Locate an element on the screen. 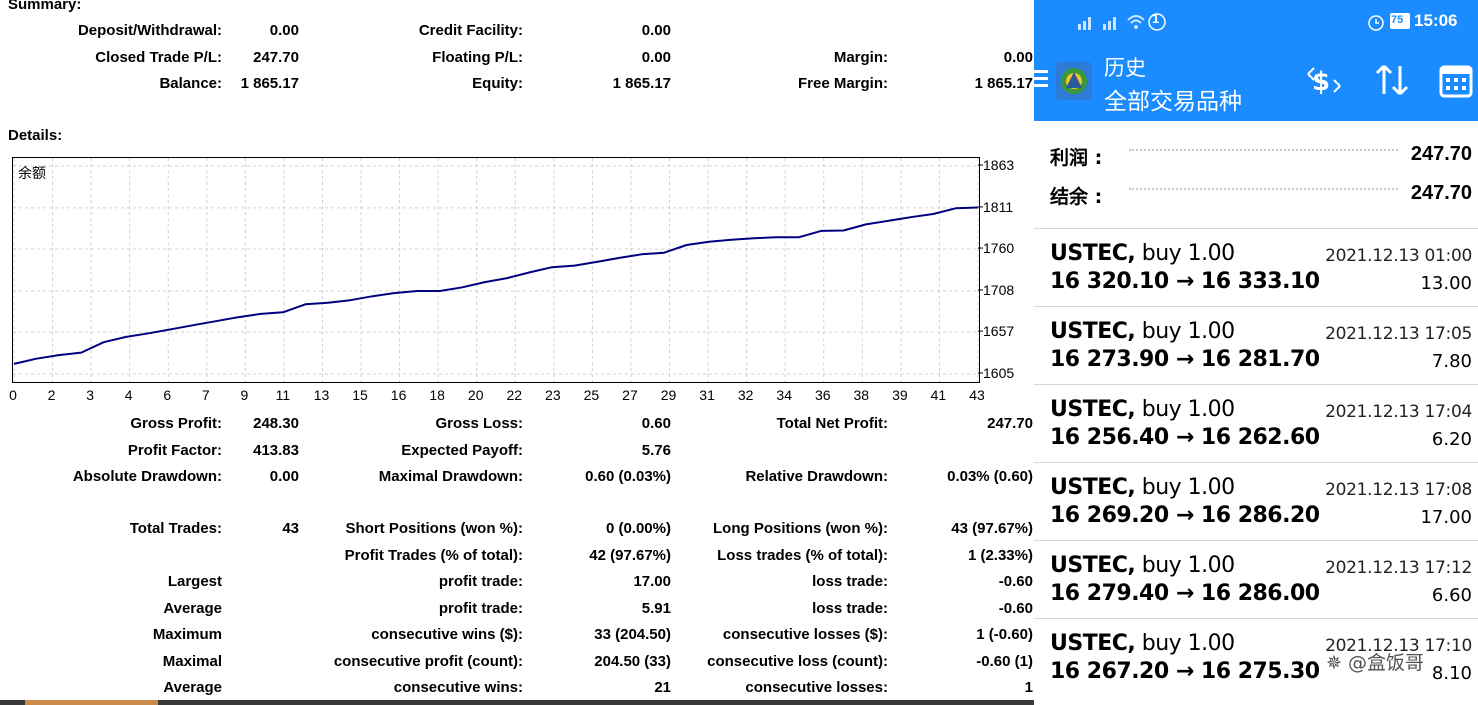  currency-exchange-icon: $ is located at coordinates (1324, 80).